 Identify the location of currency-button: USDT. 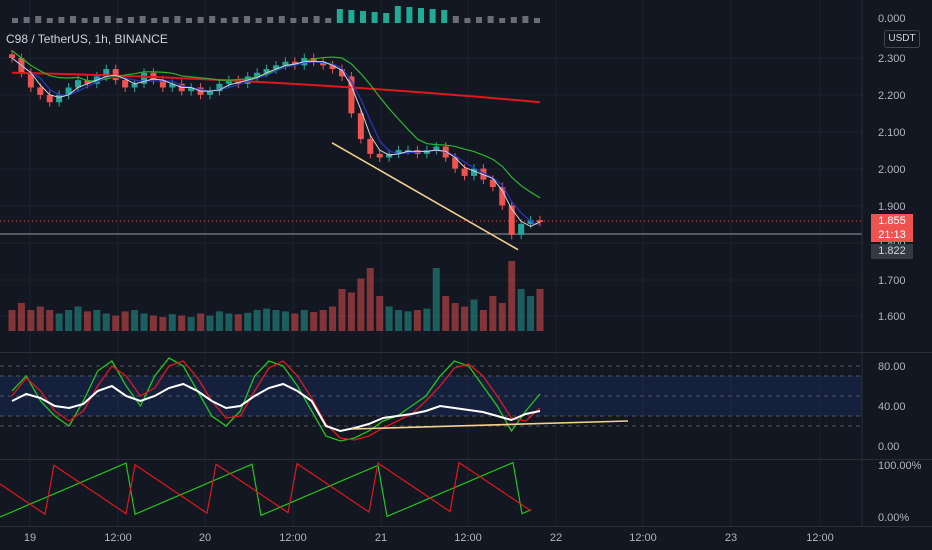
(902, 39).